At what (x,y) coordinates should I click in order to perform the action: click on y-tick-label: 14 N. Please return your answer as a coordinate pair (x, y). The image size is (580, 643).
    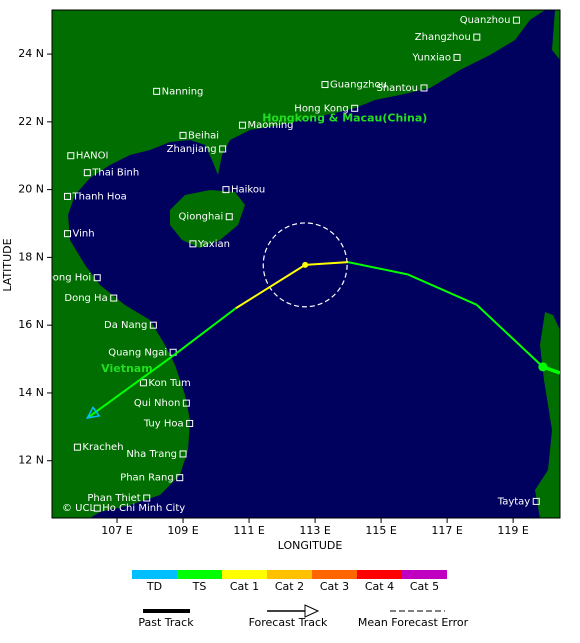
    Looking at the image, I should click on (31, 392).